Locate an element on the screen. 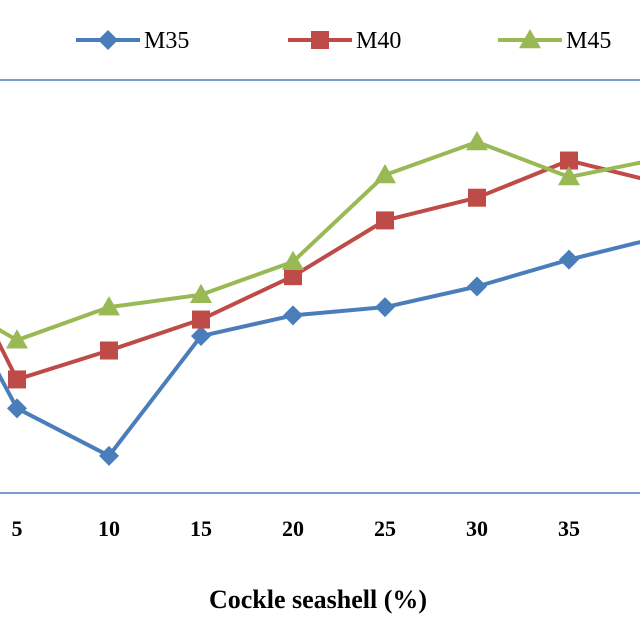 This screenshot has height=640, width=640. legend-item-m45: M45 is located at coordinates (554, 41).